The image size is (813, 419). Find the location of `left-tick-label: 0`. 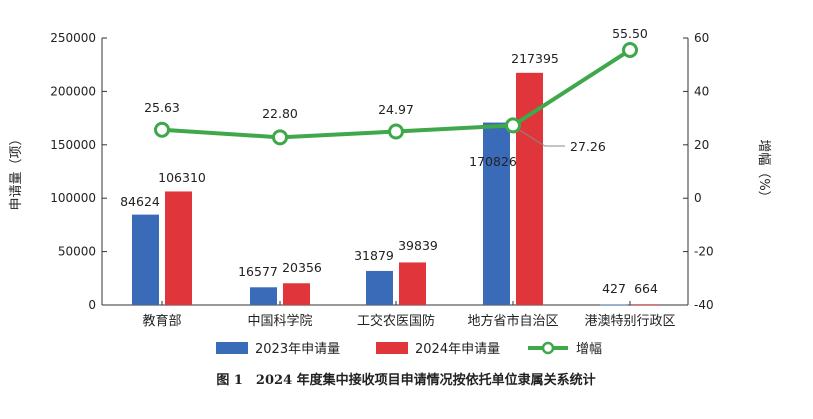

left-tick-label: 0 is located at coordinates (92, 305).